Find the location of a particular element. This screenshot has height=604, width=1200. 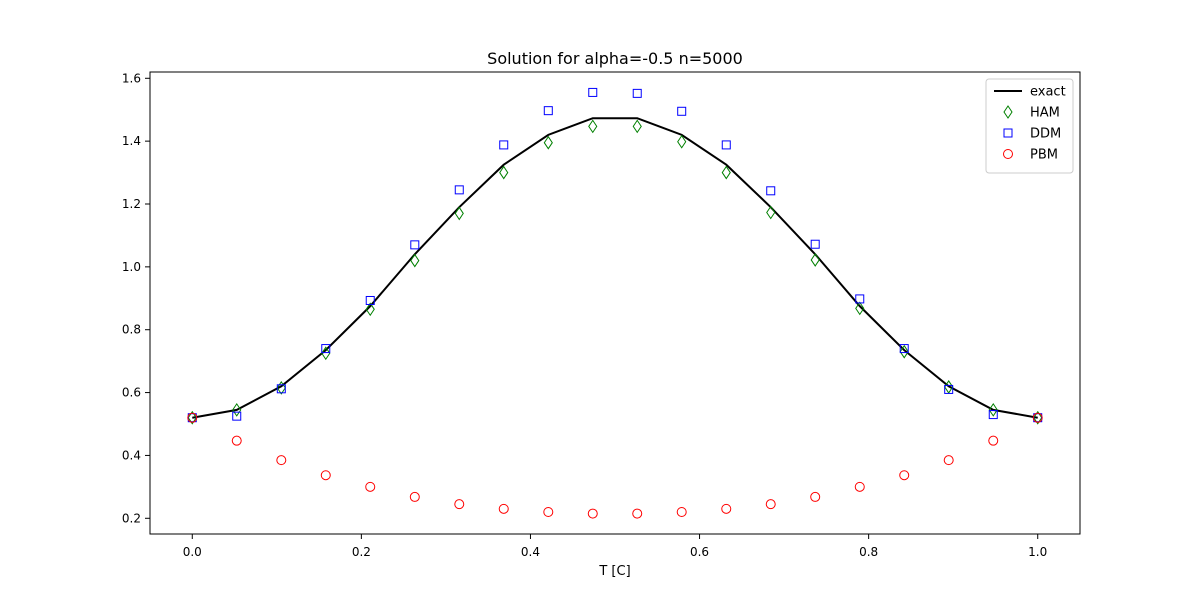

x-axis-label: T [C] is located at coordinates (614, 571).